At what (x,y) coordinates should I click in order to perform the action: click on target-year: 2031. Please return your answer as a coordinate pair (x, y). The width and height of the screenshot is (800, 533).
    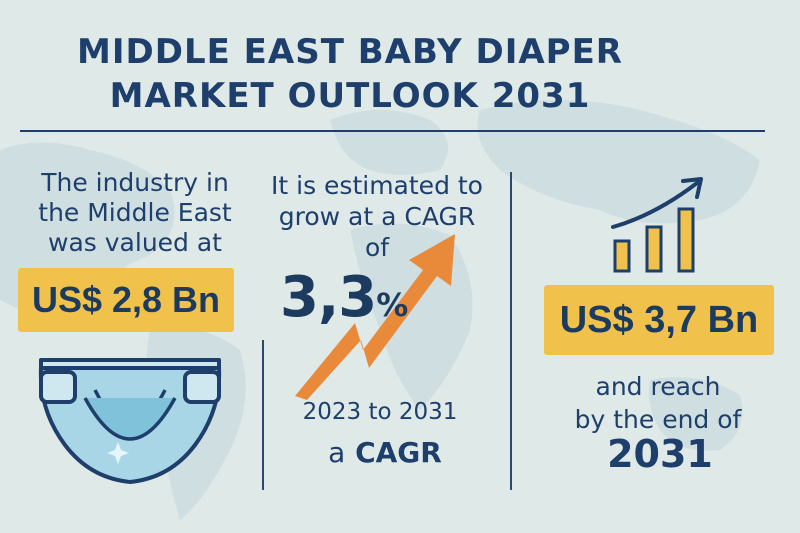
    Looking at the image, I should click on (660, 454).